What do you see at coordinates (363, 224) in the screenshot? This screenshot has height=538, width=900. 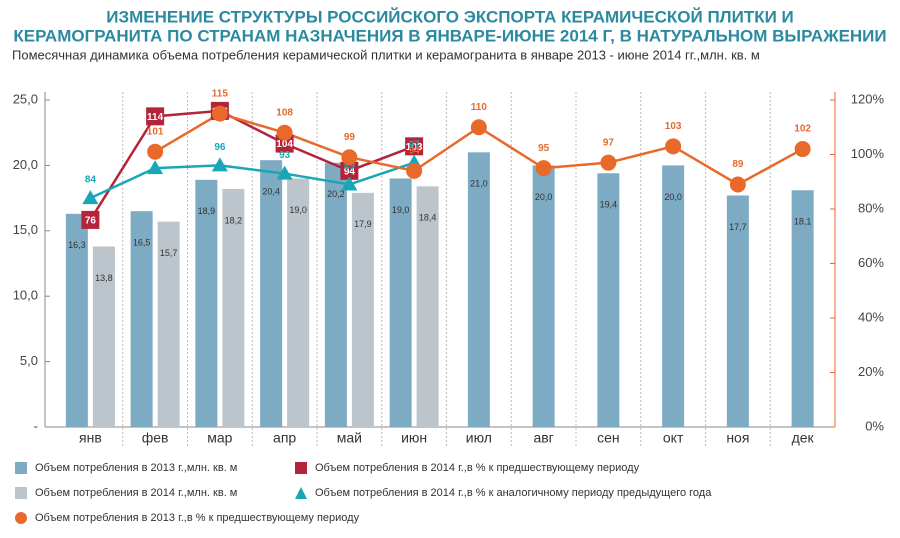 I see `value-label: 17,9` at bounding box center [363, 224].